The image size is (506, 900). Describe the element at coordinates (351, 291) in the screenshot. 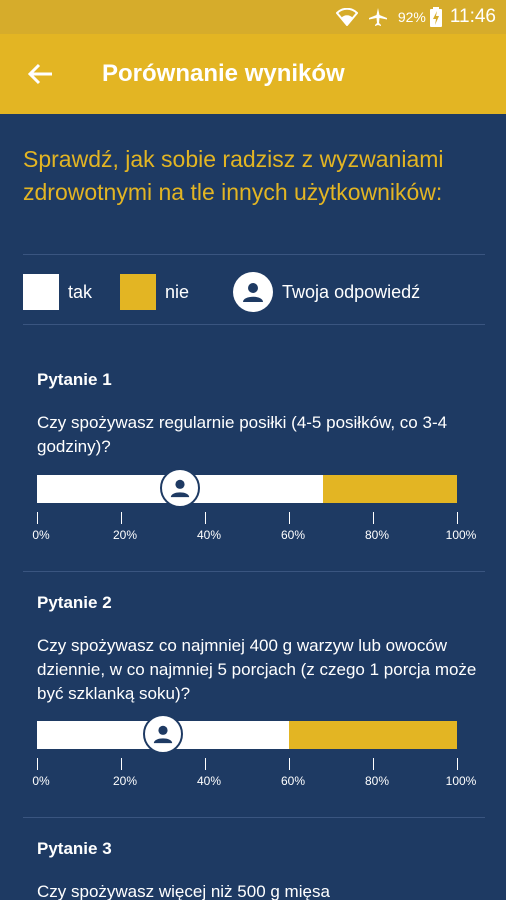

I see `legend-label-you: Twoja odpowiedź` at that location.